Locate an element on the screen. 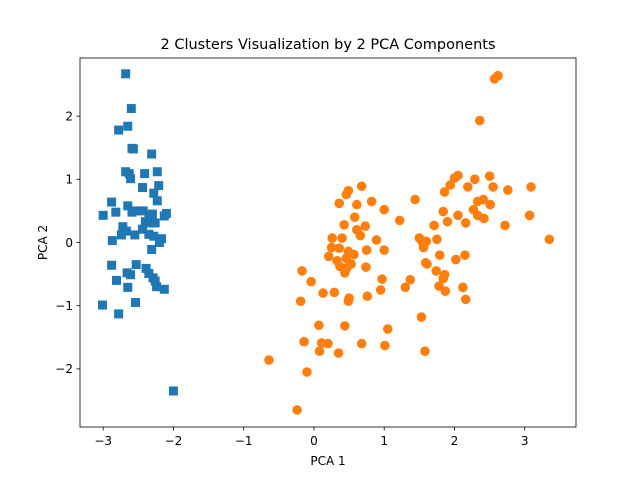 The image size is (640, 480). y-axis-label: PCA 2 is located at coordinates (43, 242).